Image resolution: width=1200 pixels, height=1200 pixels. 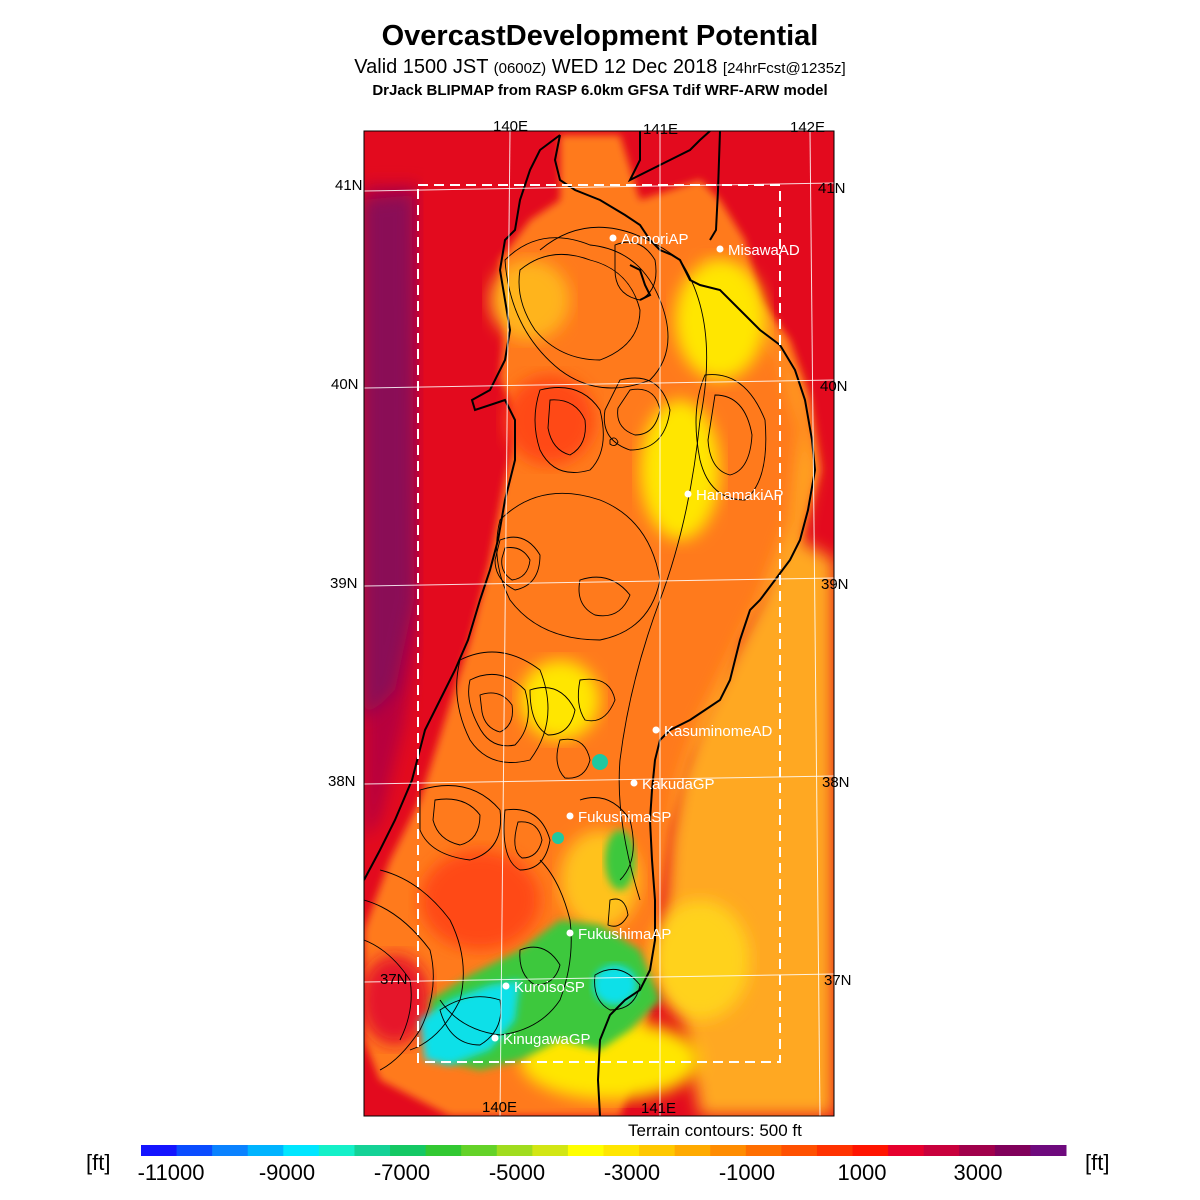 I want to click on valid-utc: (0600Z), so click(x=520, y=68).